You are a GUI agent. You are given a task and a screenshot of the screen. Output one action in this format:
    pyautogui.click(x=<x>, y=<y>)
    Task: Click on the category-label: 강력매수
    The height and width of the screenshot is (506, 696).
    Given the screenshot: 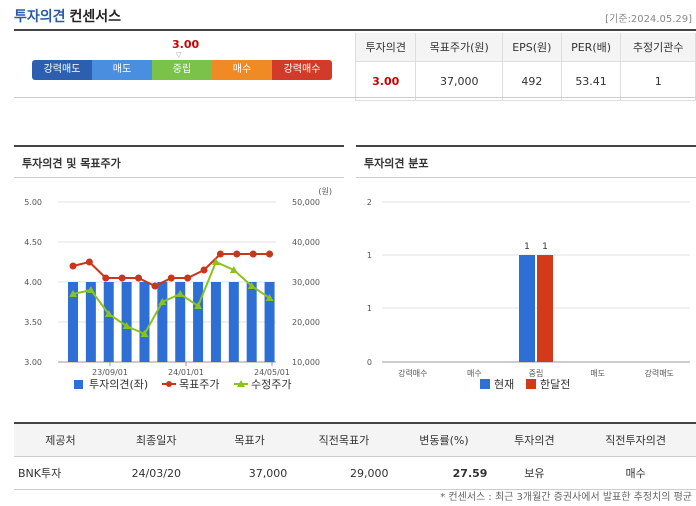 What is the action you would take?
    pyautogui.click(x=412, y=373)
    